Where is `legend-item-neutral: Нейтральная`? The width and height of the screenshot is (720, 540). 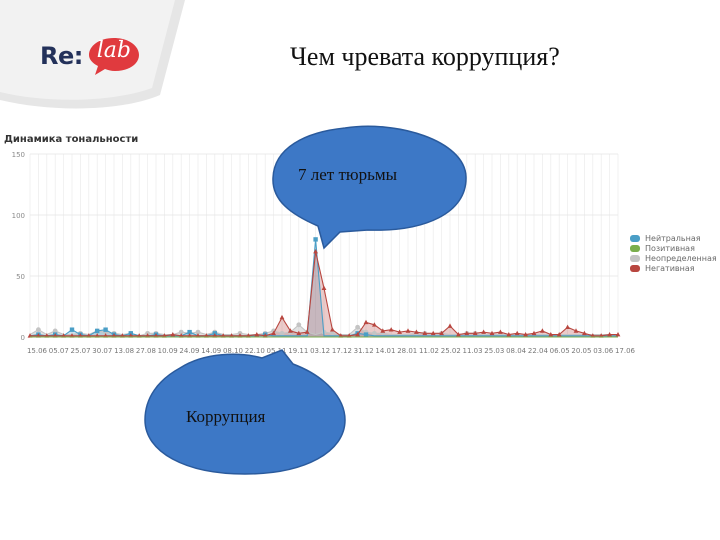
legend-item-neutral: Нейтральная is located at coordinates (673, 238).